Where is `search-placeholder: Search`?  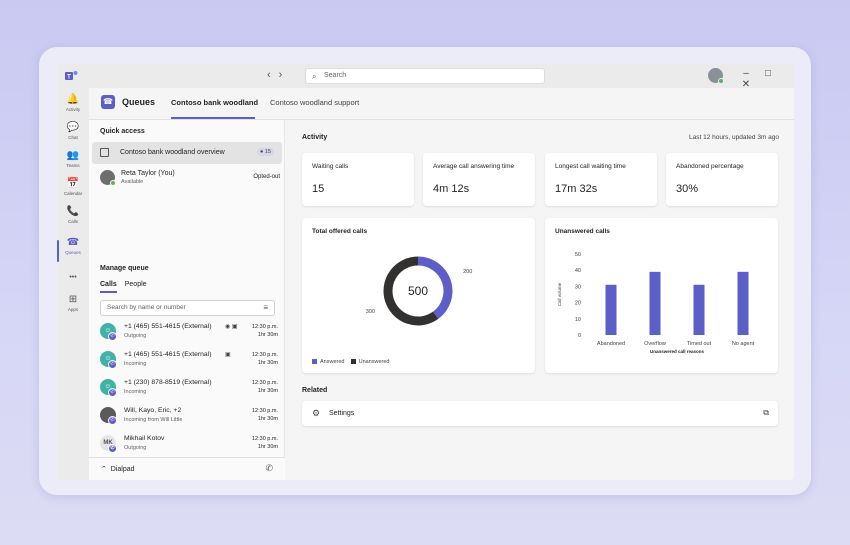 search-placeholder: Search is located at coordinates (335, 75).